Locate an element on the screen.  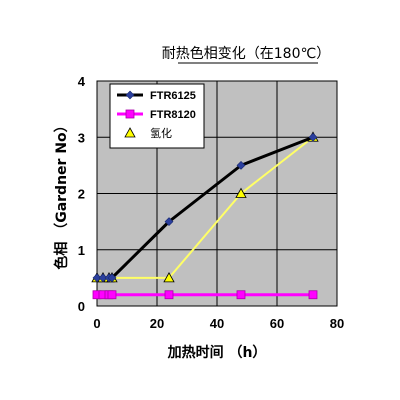
y-axis-label: 色相 （Gardner No） is located at coordinates (61, 193).